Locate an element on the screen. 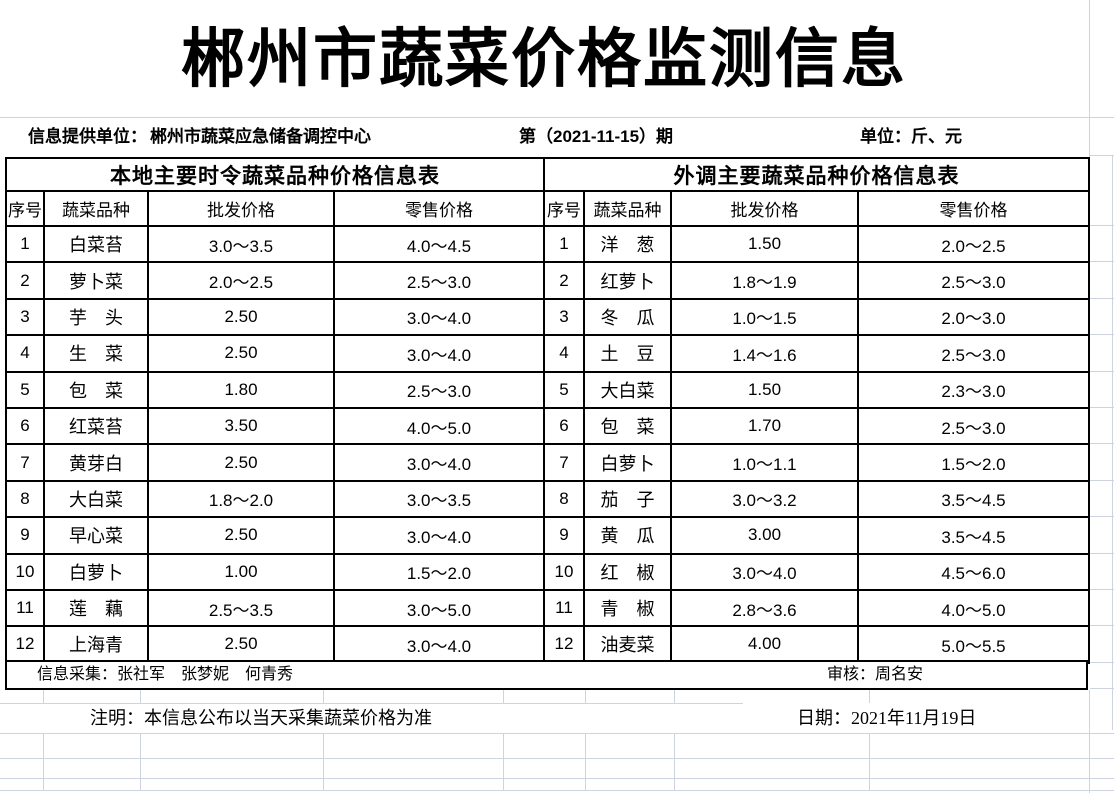 This screenshot has width=1114, height=793. wholesale-price-cell: 3.0～3.5 is located at coordinates (241, 244).